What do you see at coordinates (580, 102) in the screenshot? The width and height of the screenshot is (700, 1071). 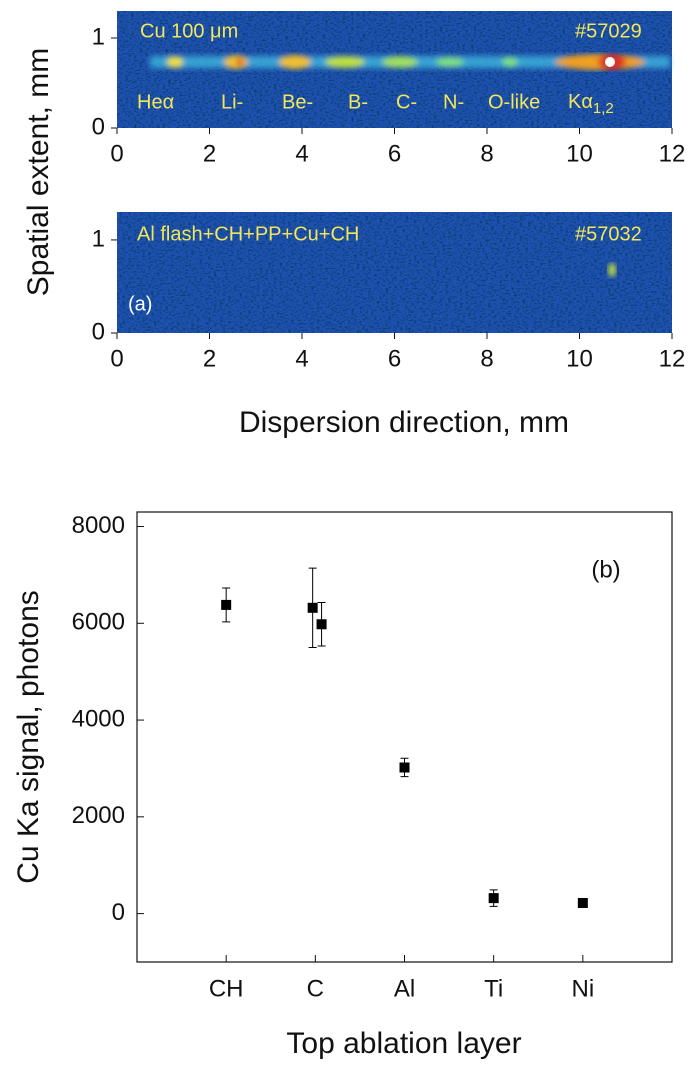 I see `line-label-base: Kα` at bounding box center [580, 102].